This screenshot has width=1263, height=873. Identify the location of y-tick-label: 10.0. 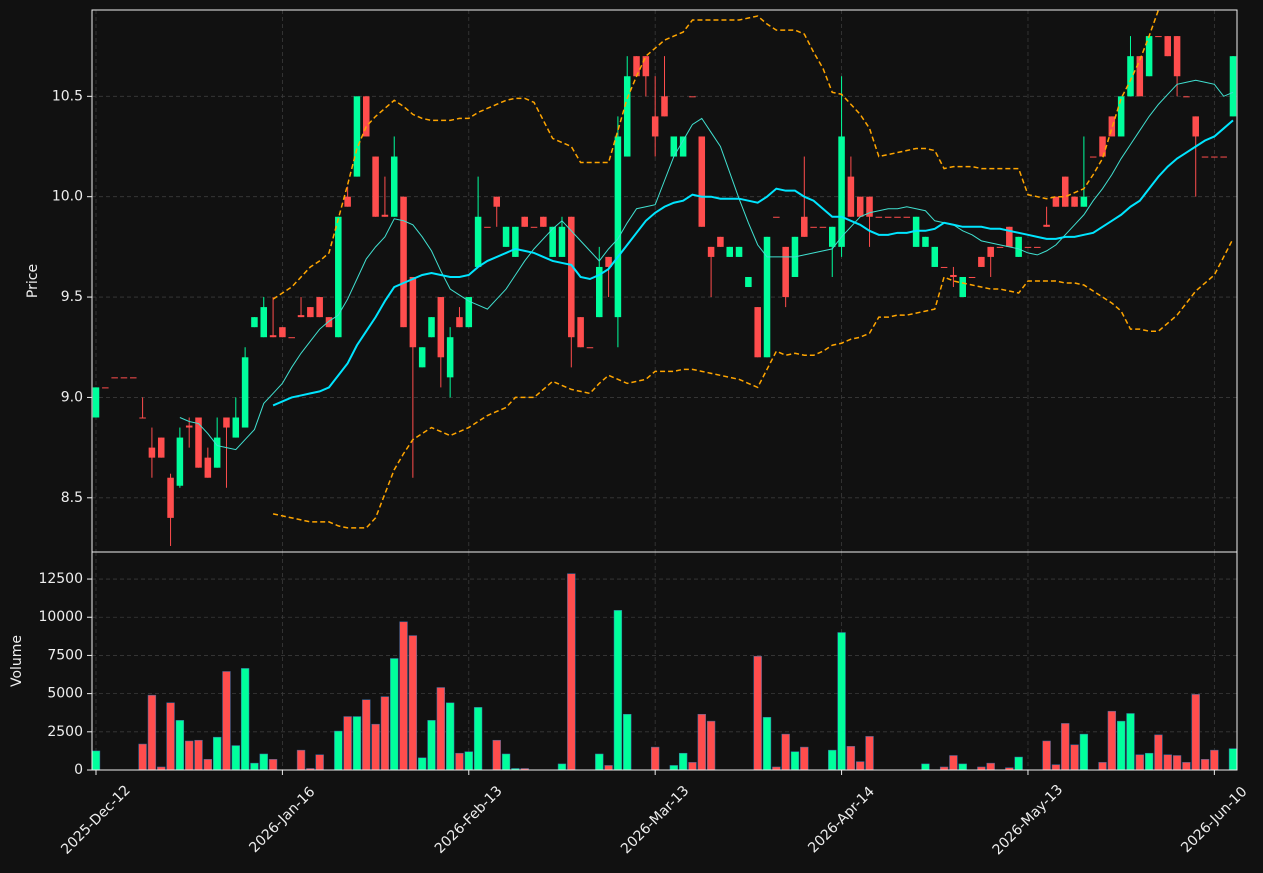
(67, 197).